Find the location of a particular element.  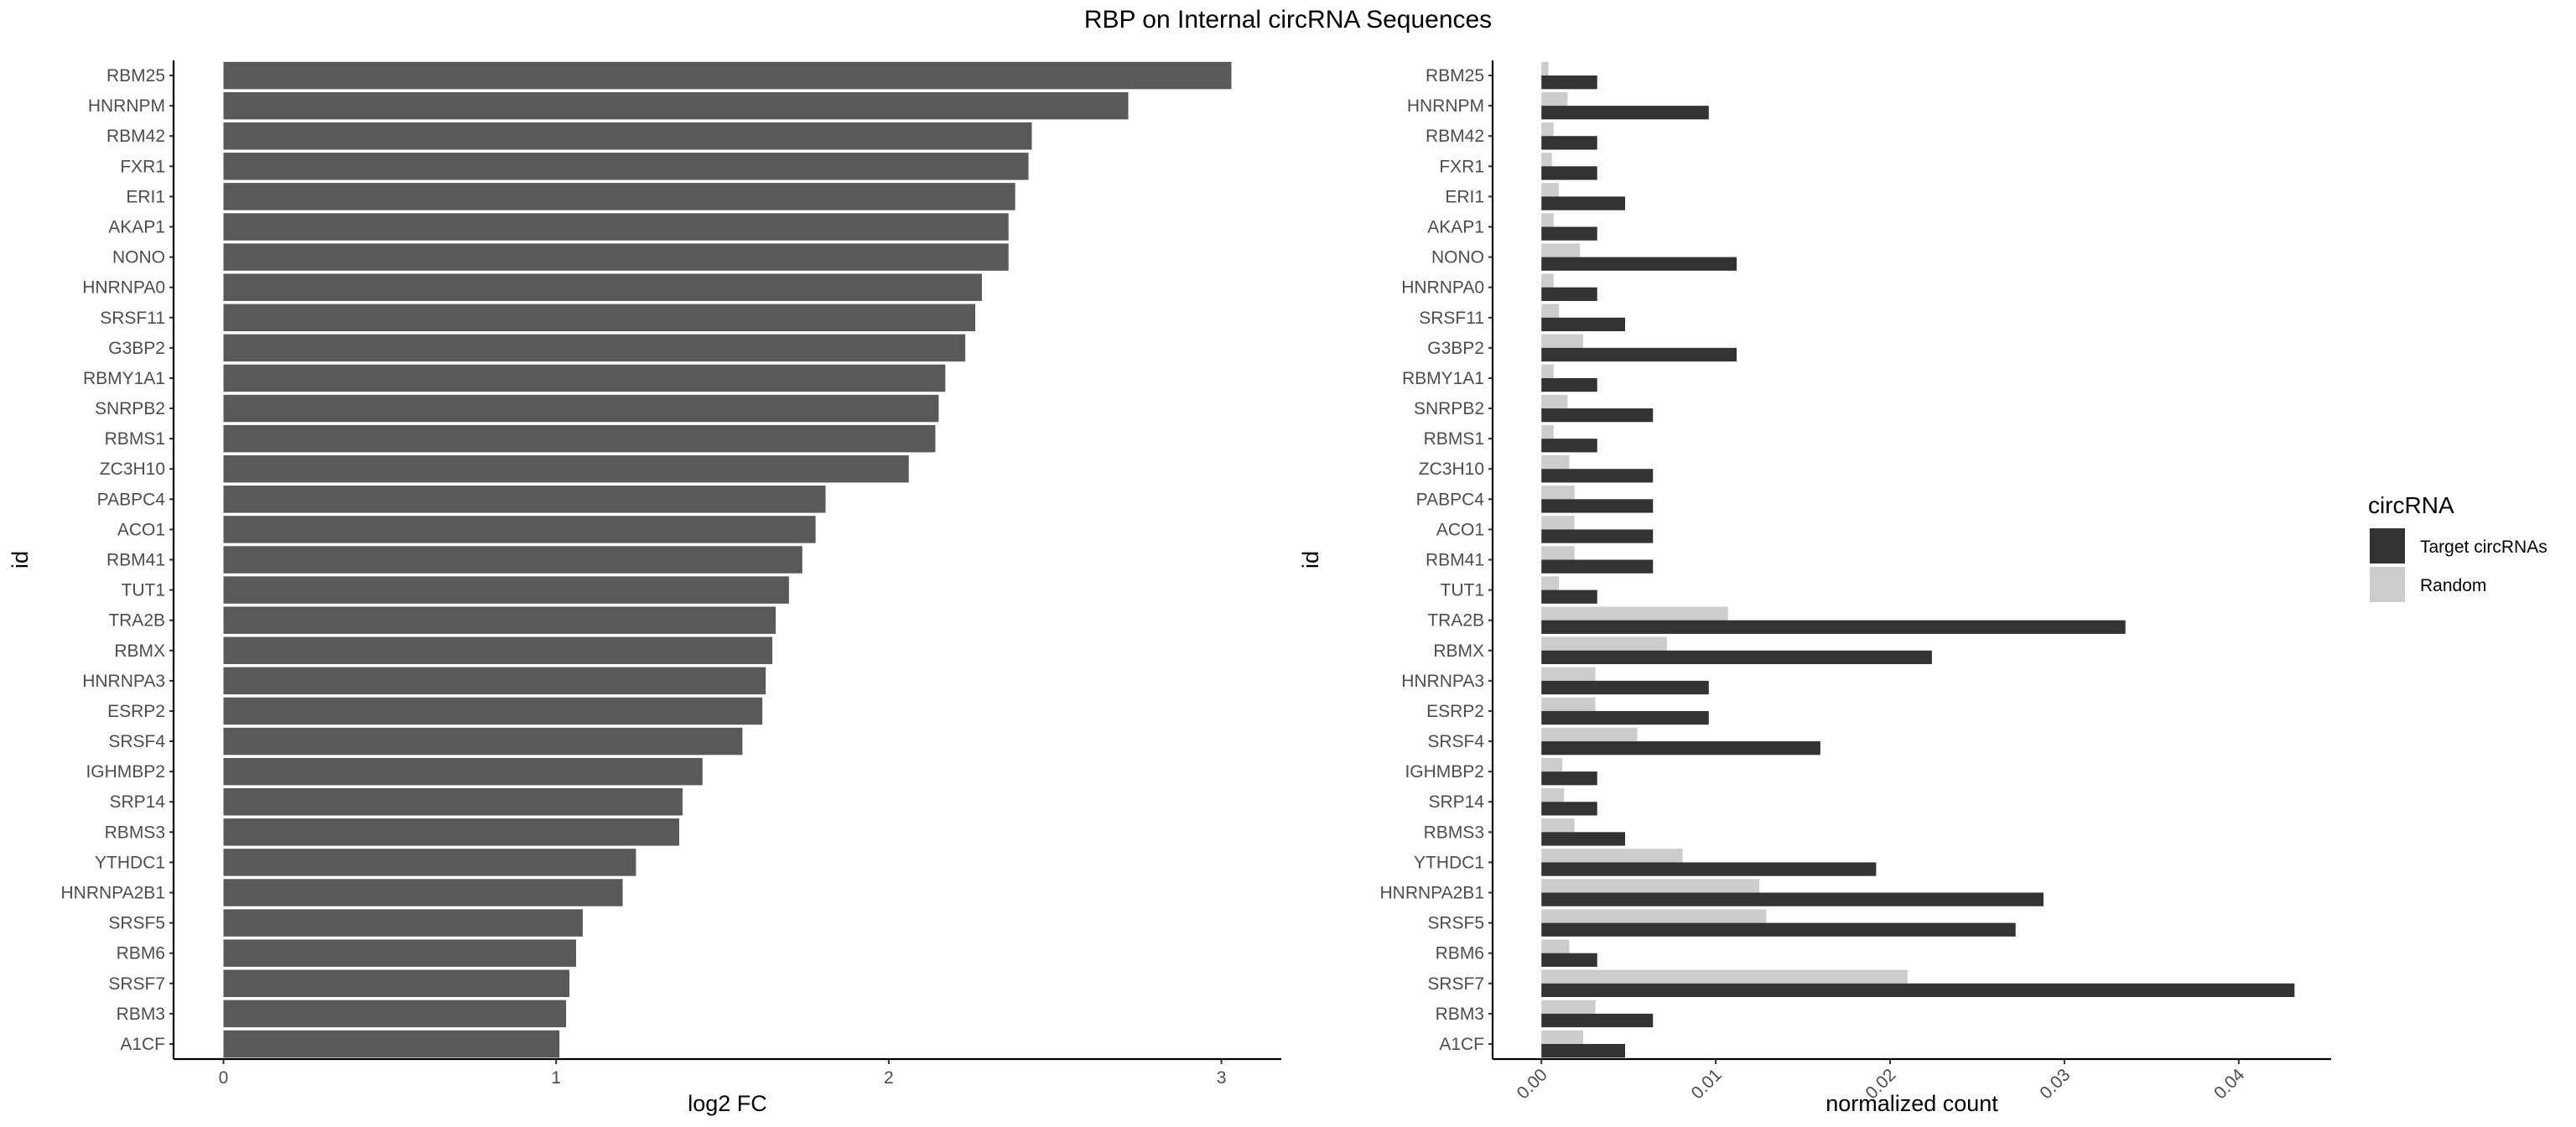

bar-random-rbm6 is located at coordinates (1555, 946).